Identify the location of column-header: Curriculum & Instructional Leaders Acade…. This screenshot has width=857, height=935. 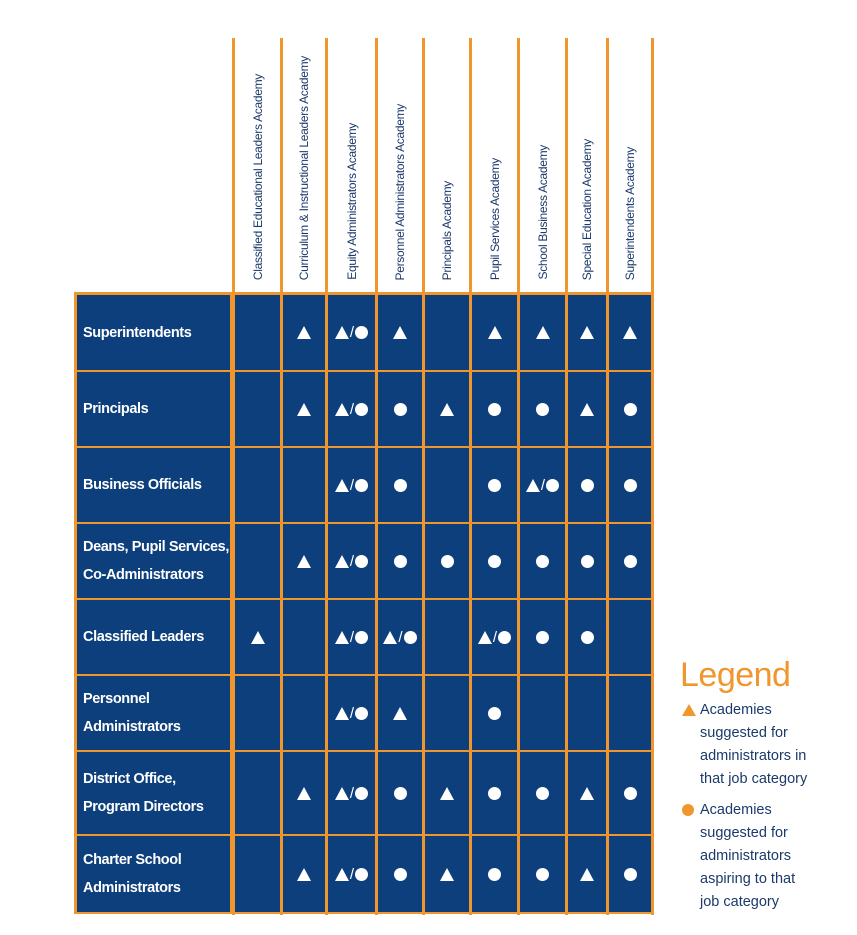
(304, 164).